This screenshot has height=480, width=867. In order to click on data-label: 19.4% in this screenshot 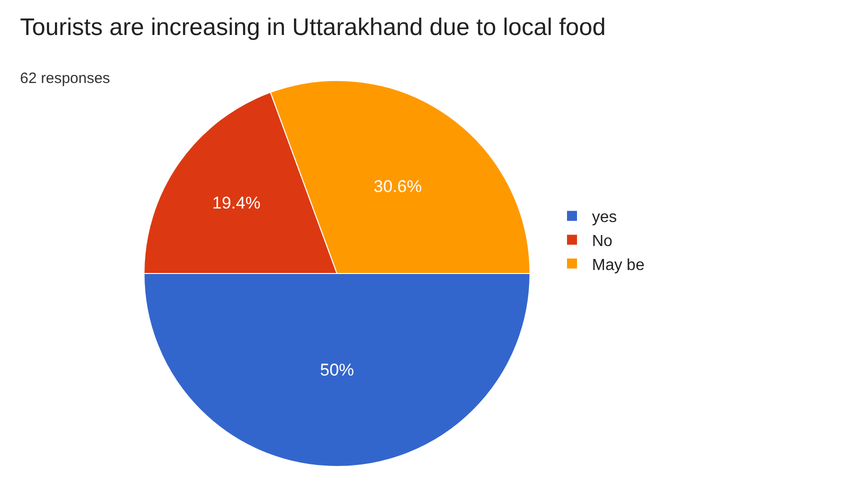, I will do `click(236, 203)`.